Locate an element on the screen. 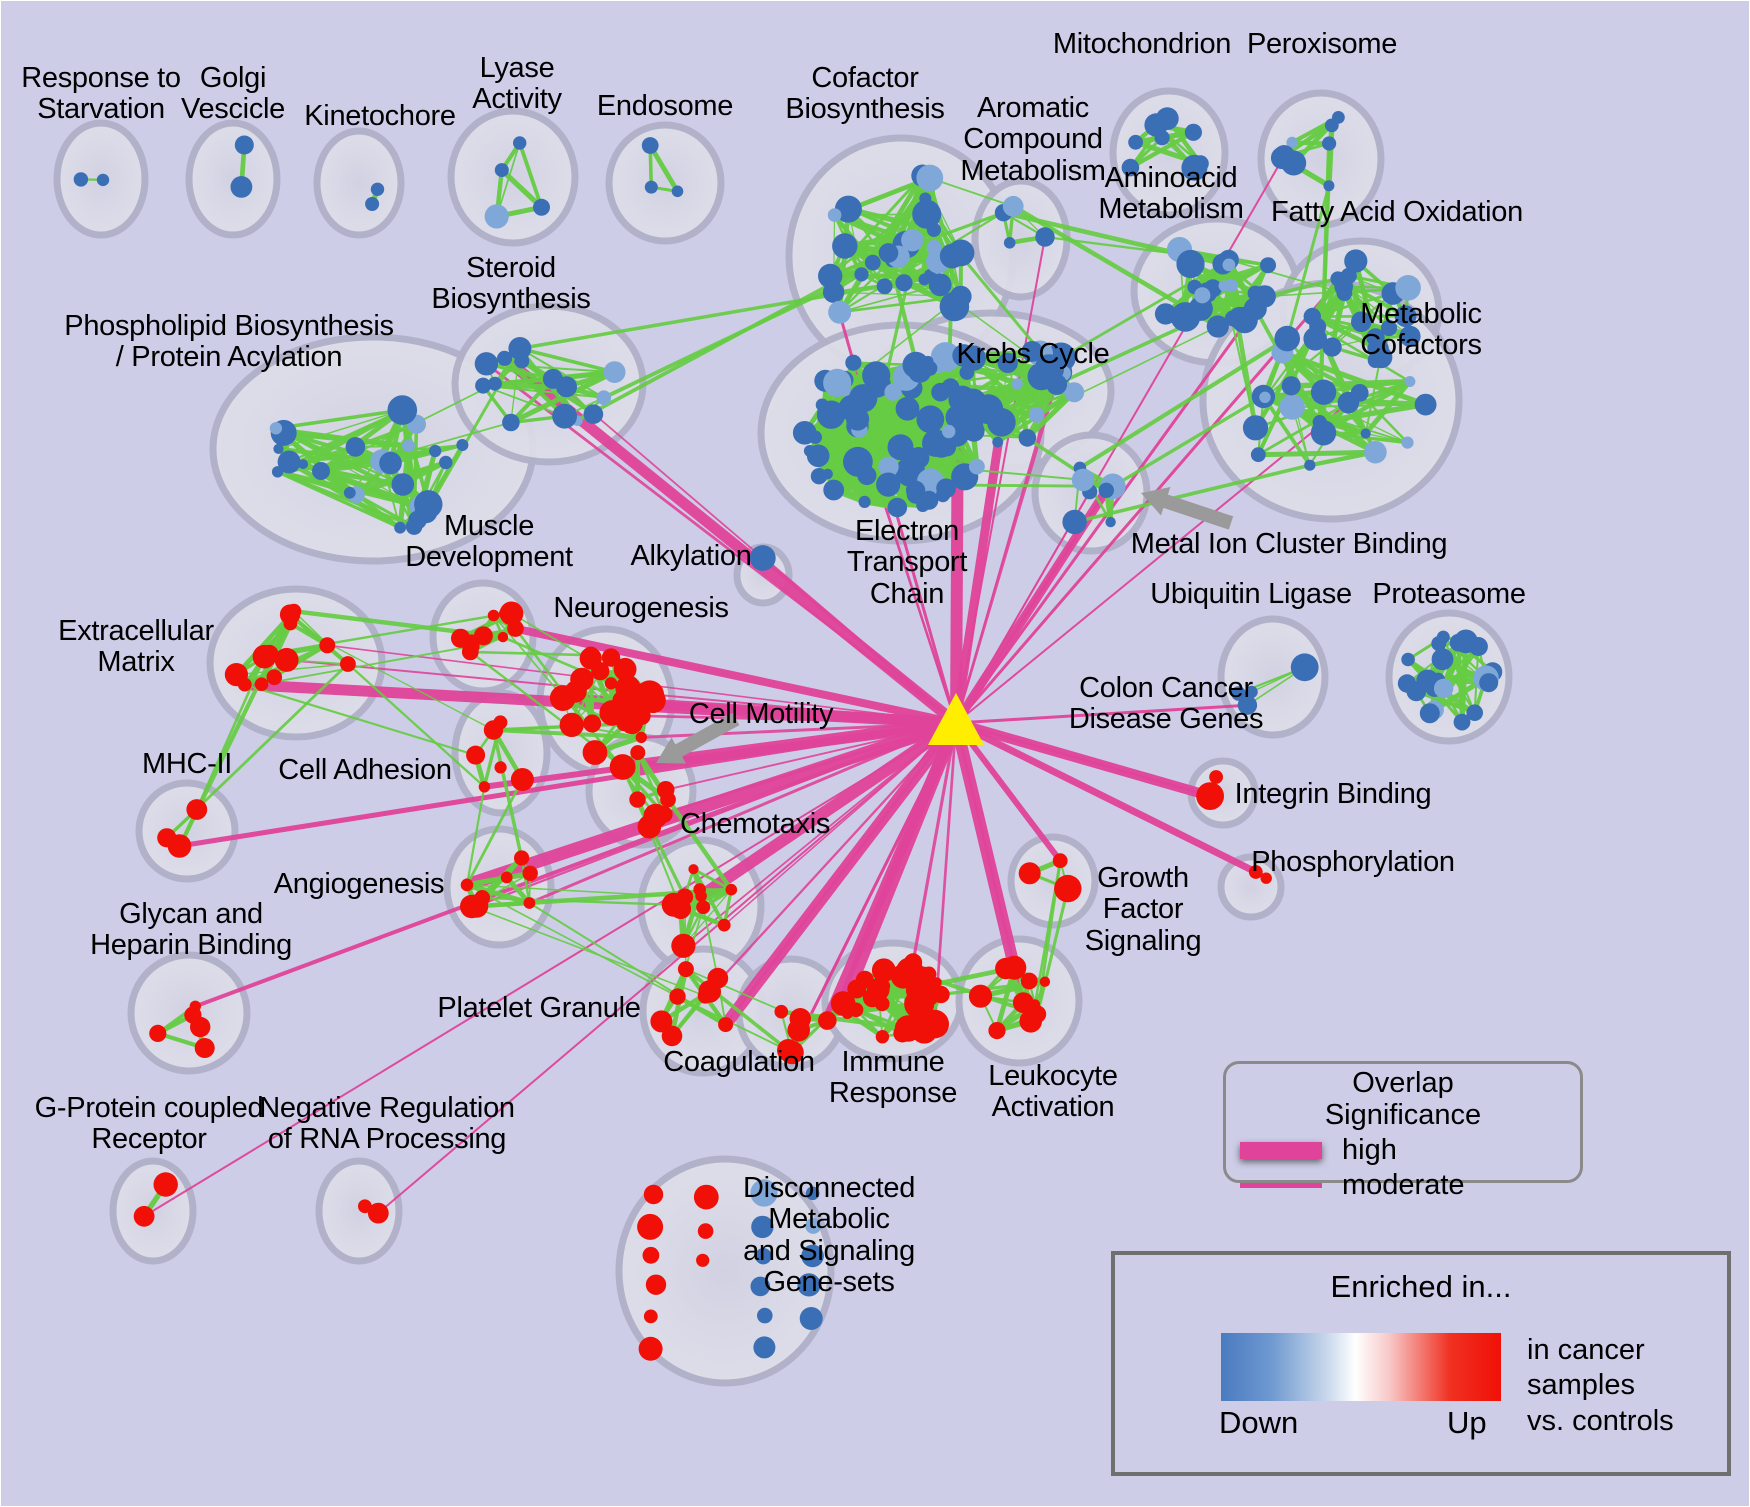 The height and width of the screenshot is (1507, 1750). colon-cancer-disease-genes-hub is located at coordinates (956, 719).